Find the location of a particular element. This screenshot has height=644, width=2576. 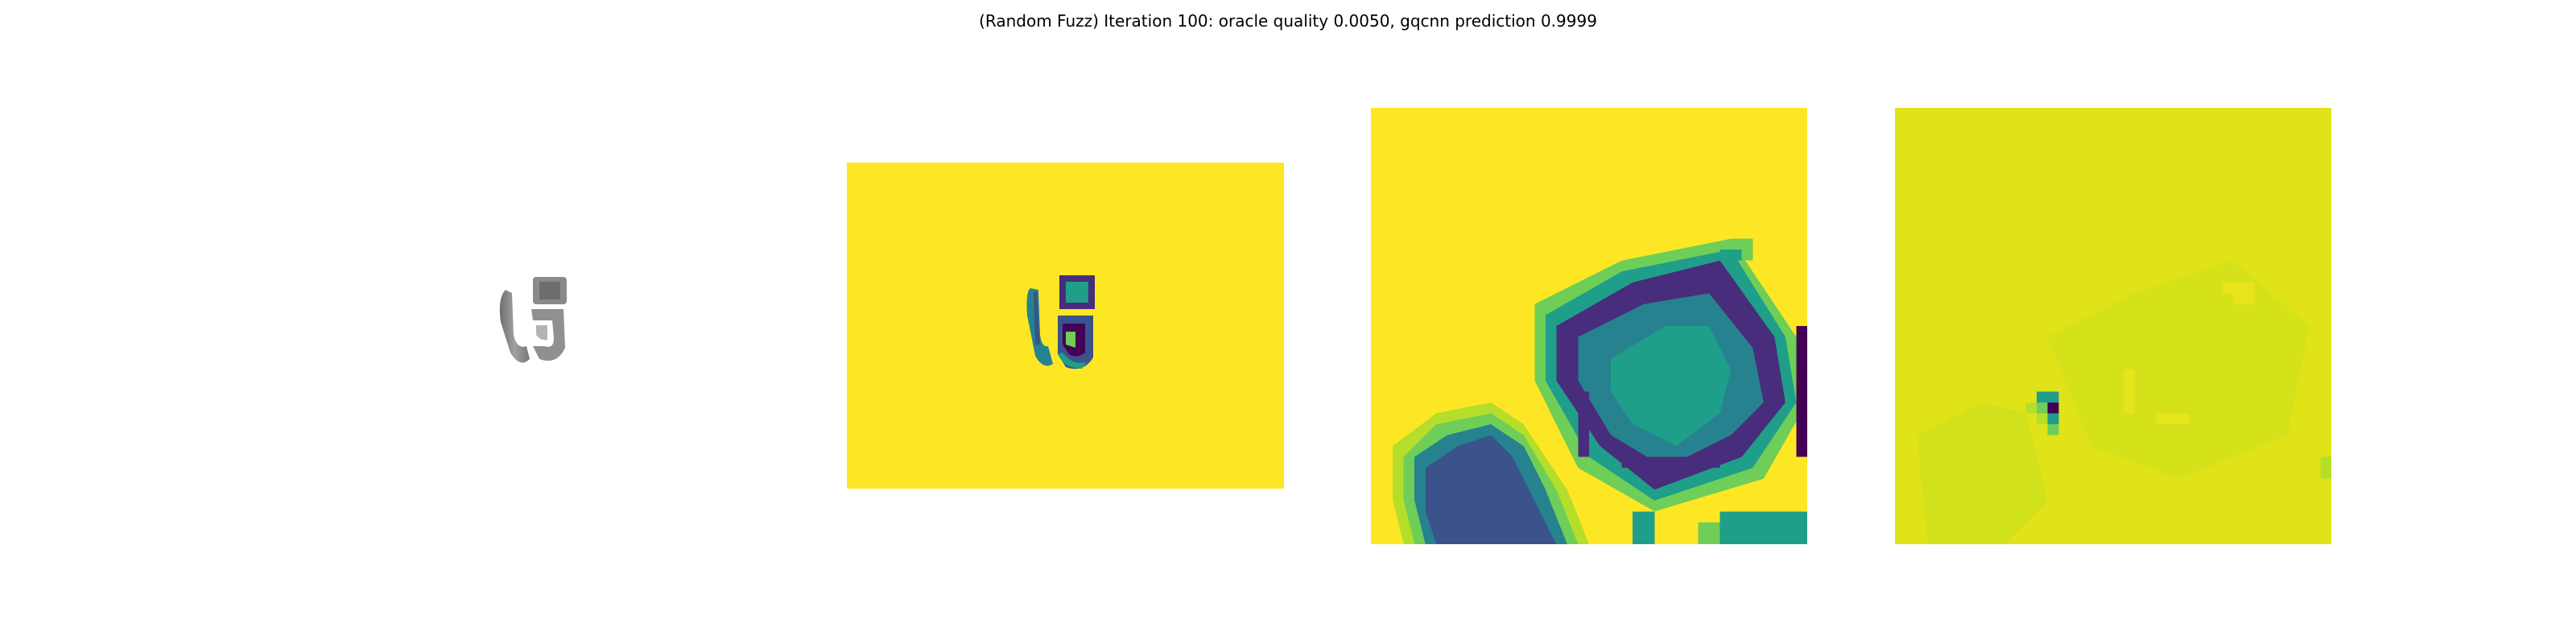

depth-image is located at coordinates (1065, 326).